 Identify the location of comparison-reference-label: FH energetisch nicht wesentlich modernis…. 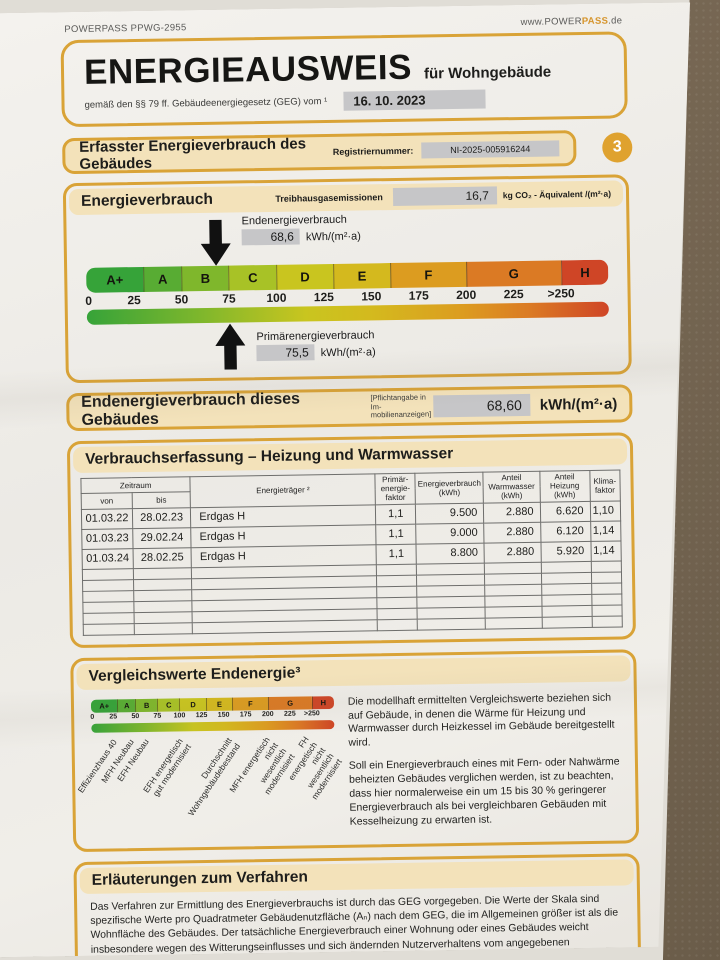
(315, 767).